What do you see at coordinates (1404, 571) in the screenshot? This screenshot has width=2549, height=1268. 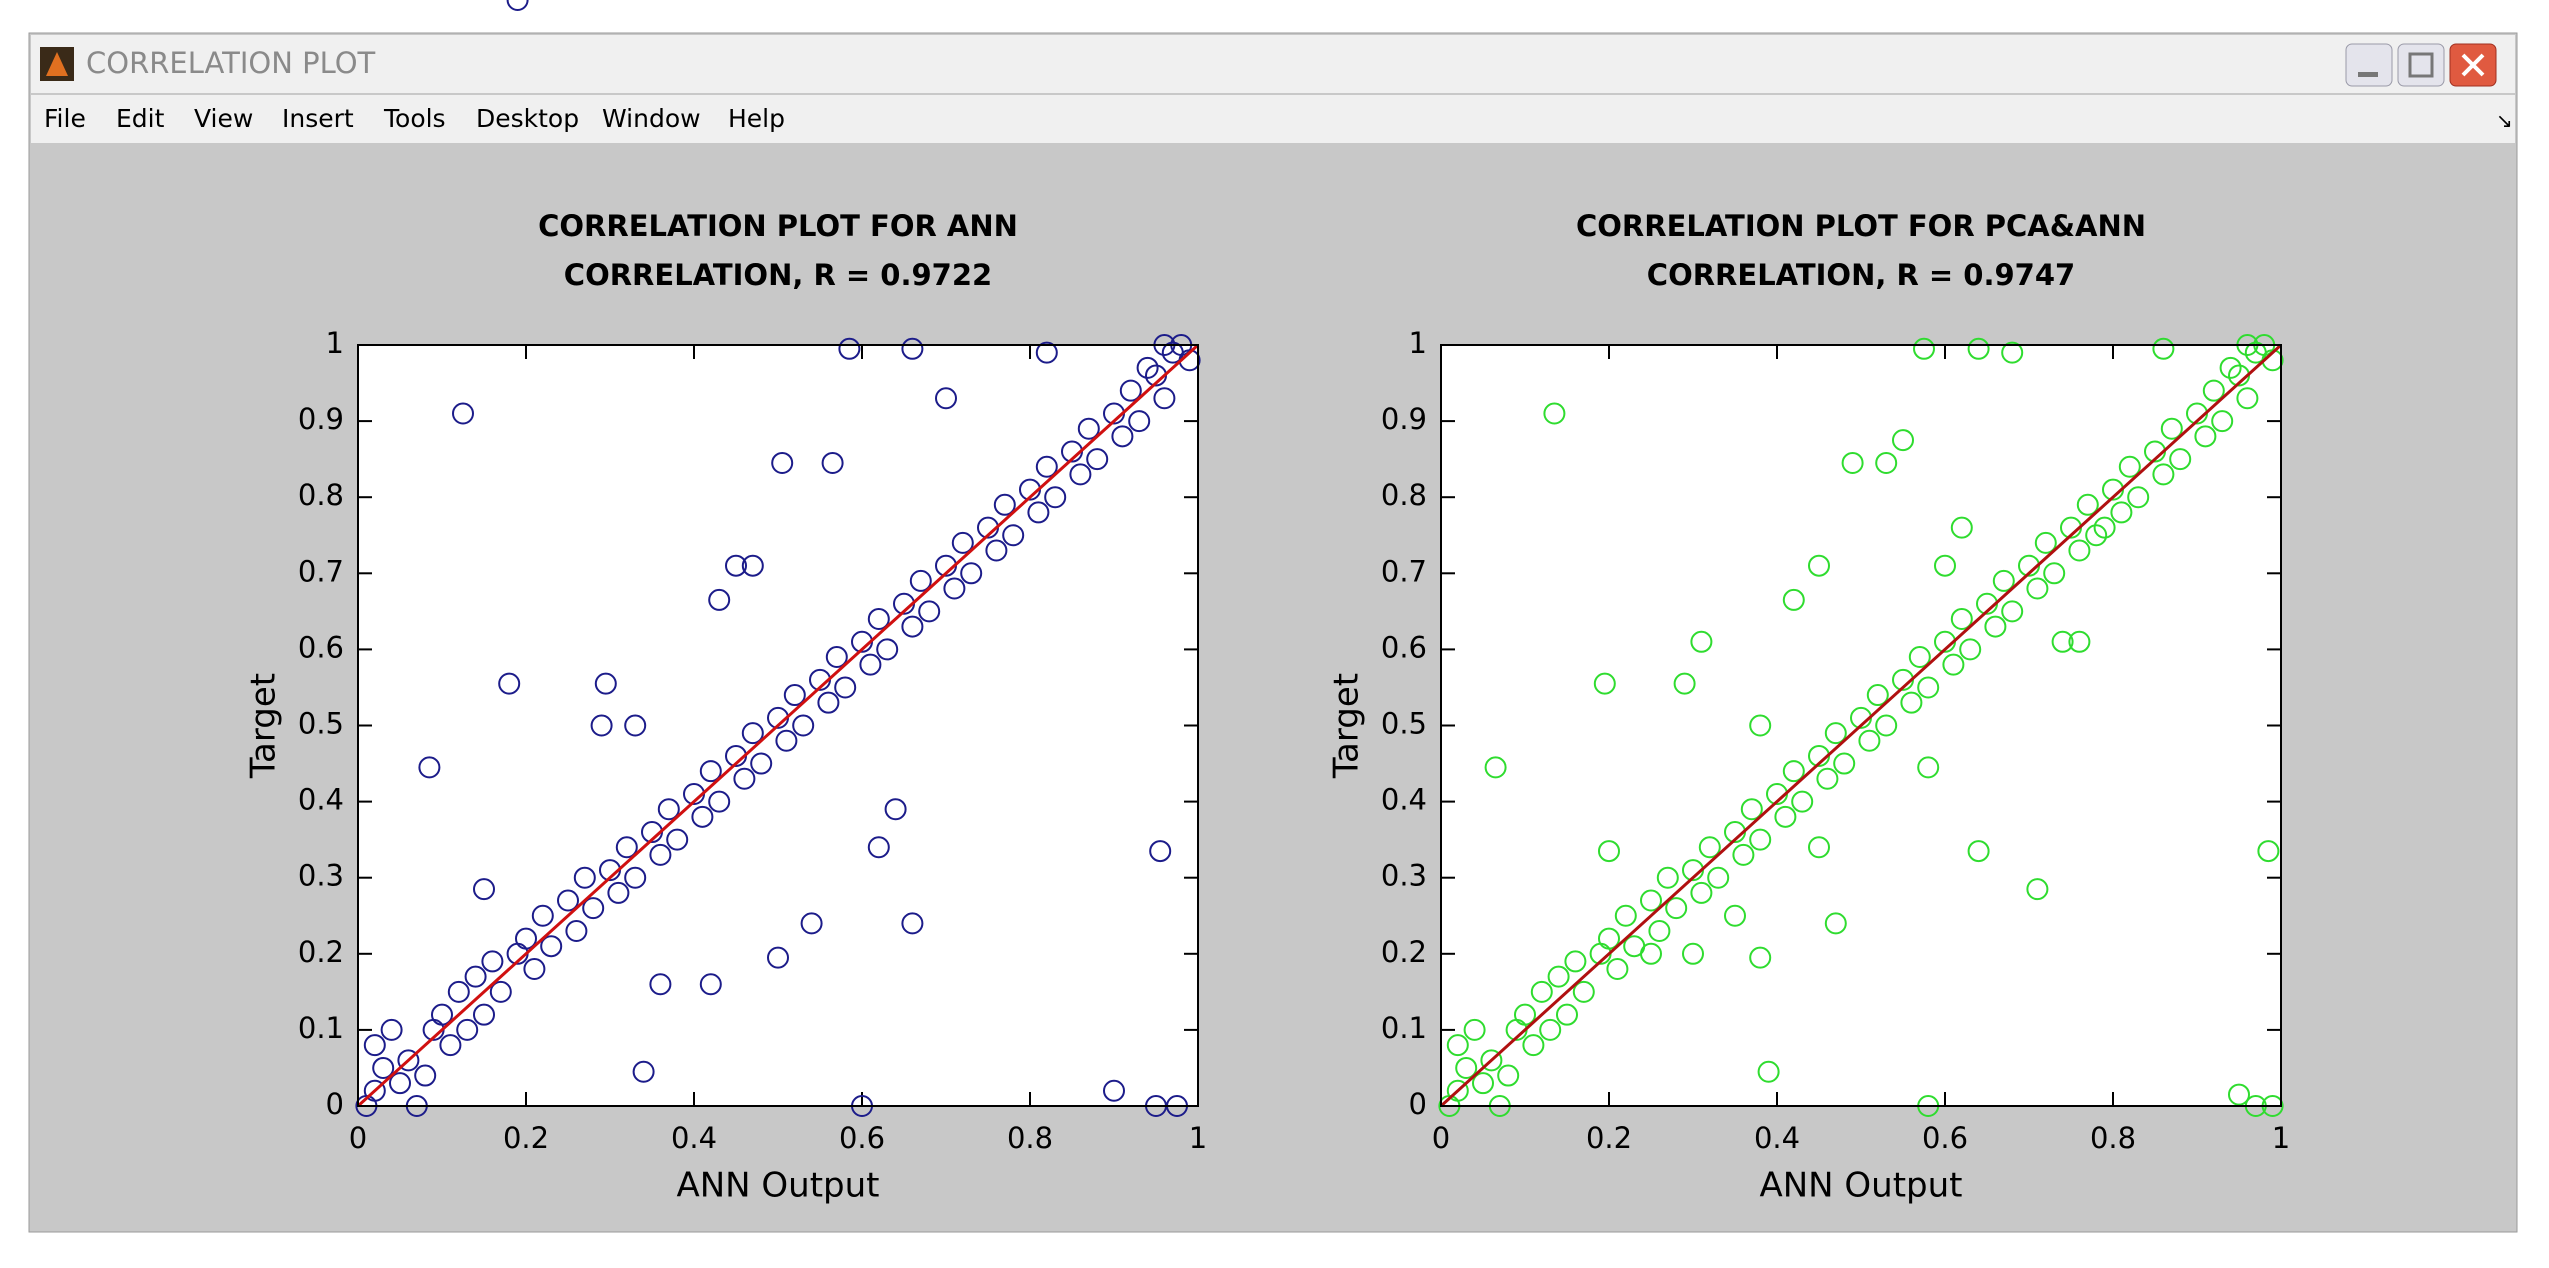 I see `y-tick-label: 0.7` at bounding box center [1404, 571].